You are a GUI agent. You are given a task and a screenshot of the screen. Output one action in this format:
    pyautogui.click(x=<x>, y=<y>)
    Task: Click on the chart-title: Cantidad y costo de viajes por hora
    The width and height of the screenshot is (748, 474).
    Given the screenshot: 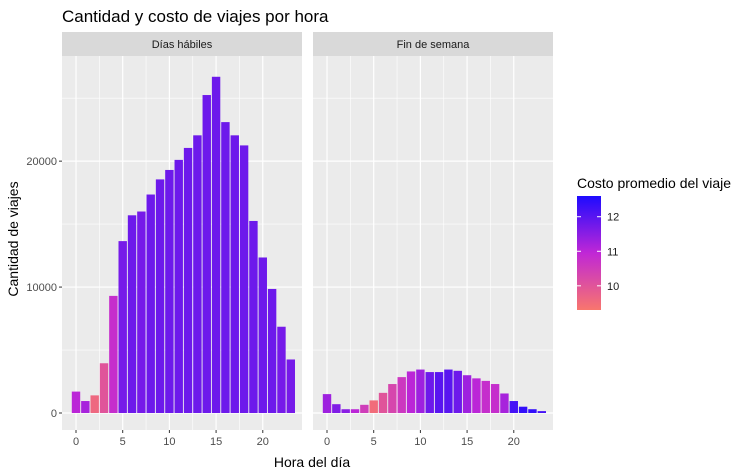 What is the action you would take?
    pyautogui.click(x=195, y=16)
    